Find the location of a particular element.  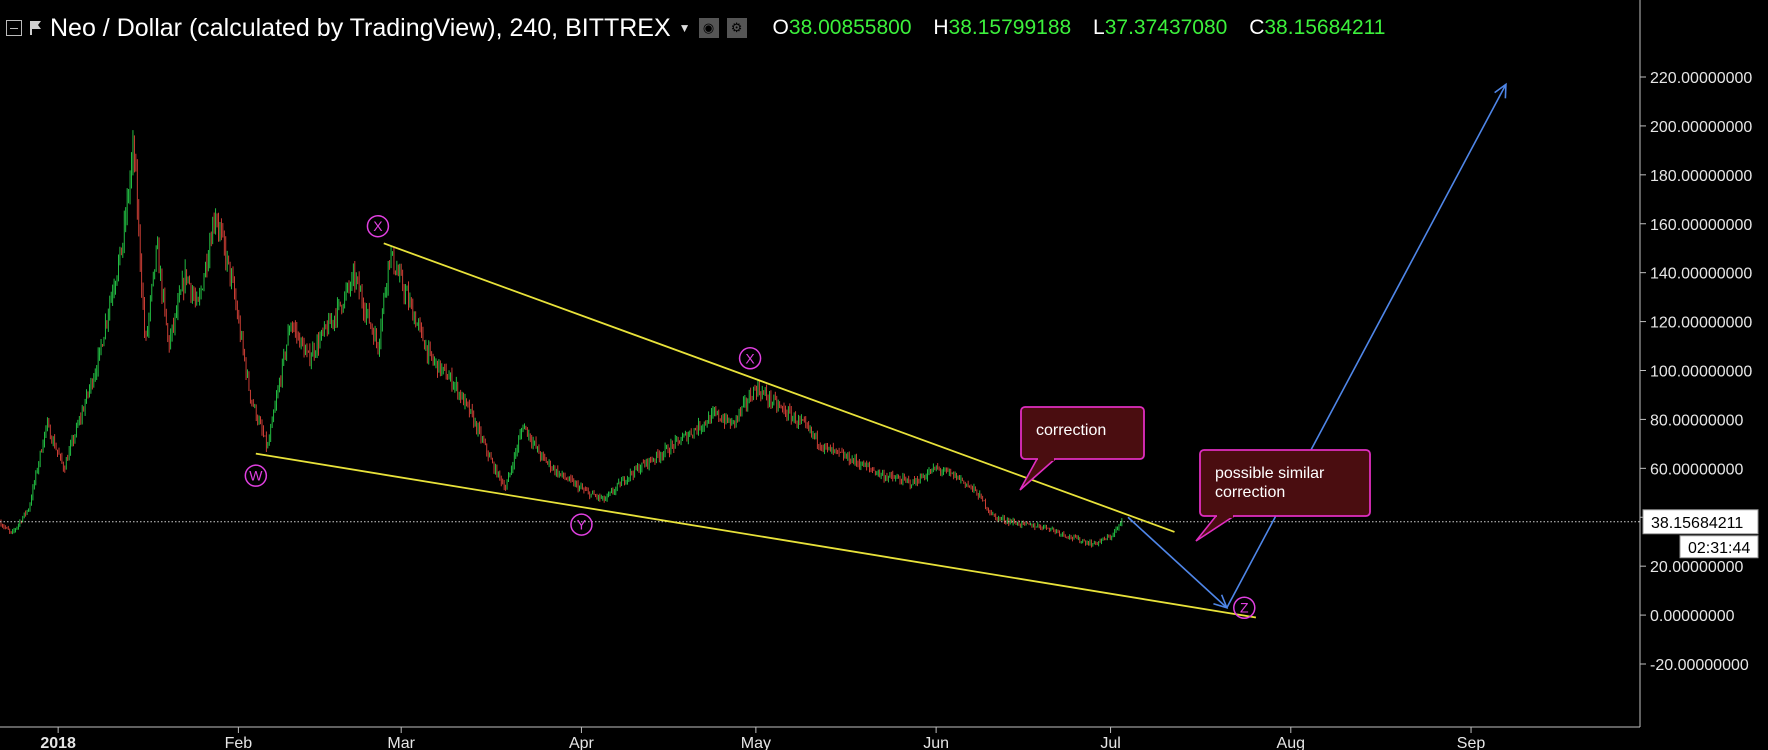

countdown-tag is located at coordinates (1719, 547).